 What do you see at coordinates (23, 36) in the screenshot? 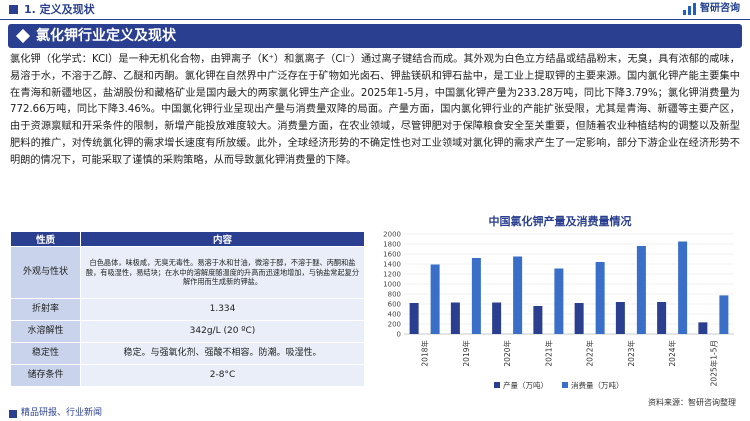
I see `diamond-icon` at bounding box center [23, 36].